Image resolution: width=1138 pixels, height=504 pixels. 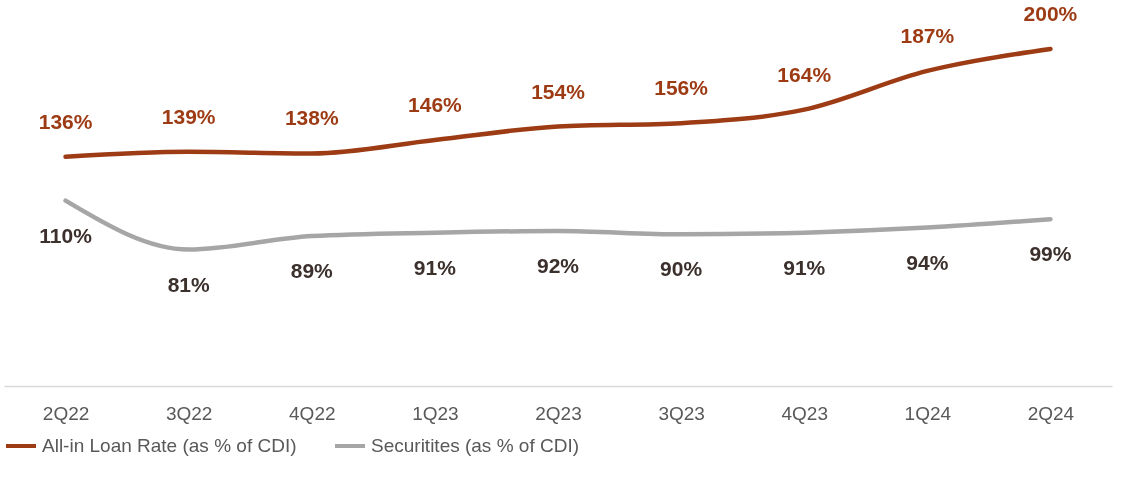 What do you see at coordinates (1051, 413) in the screenshot?
I see `x-tick-label: 2Q24` at bounding box center [1051, 413].